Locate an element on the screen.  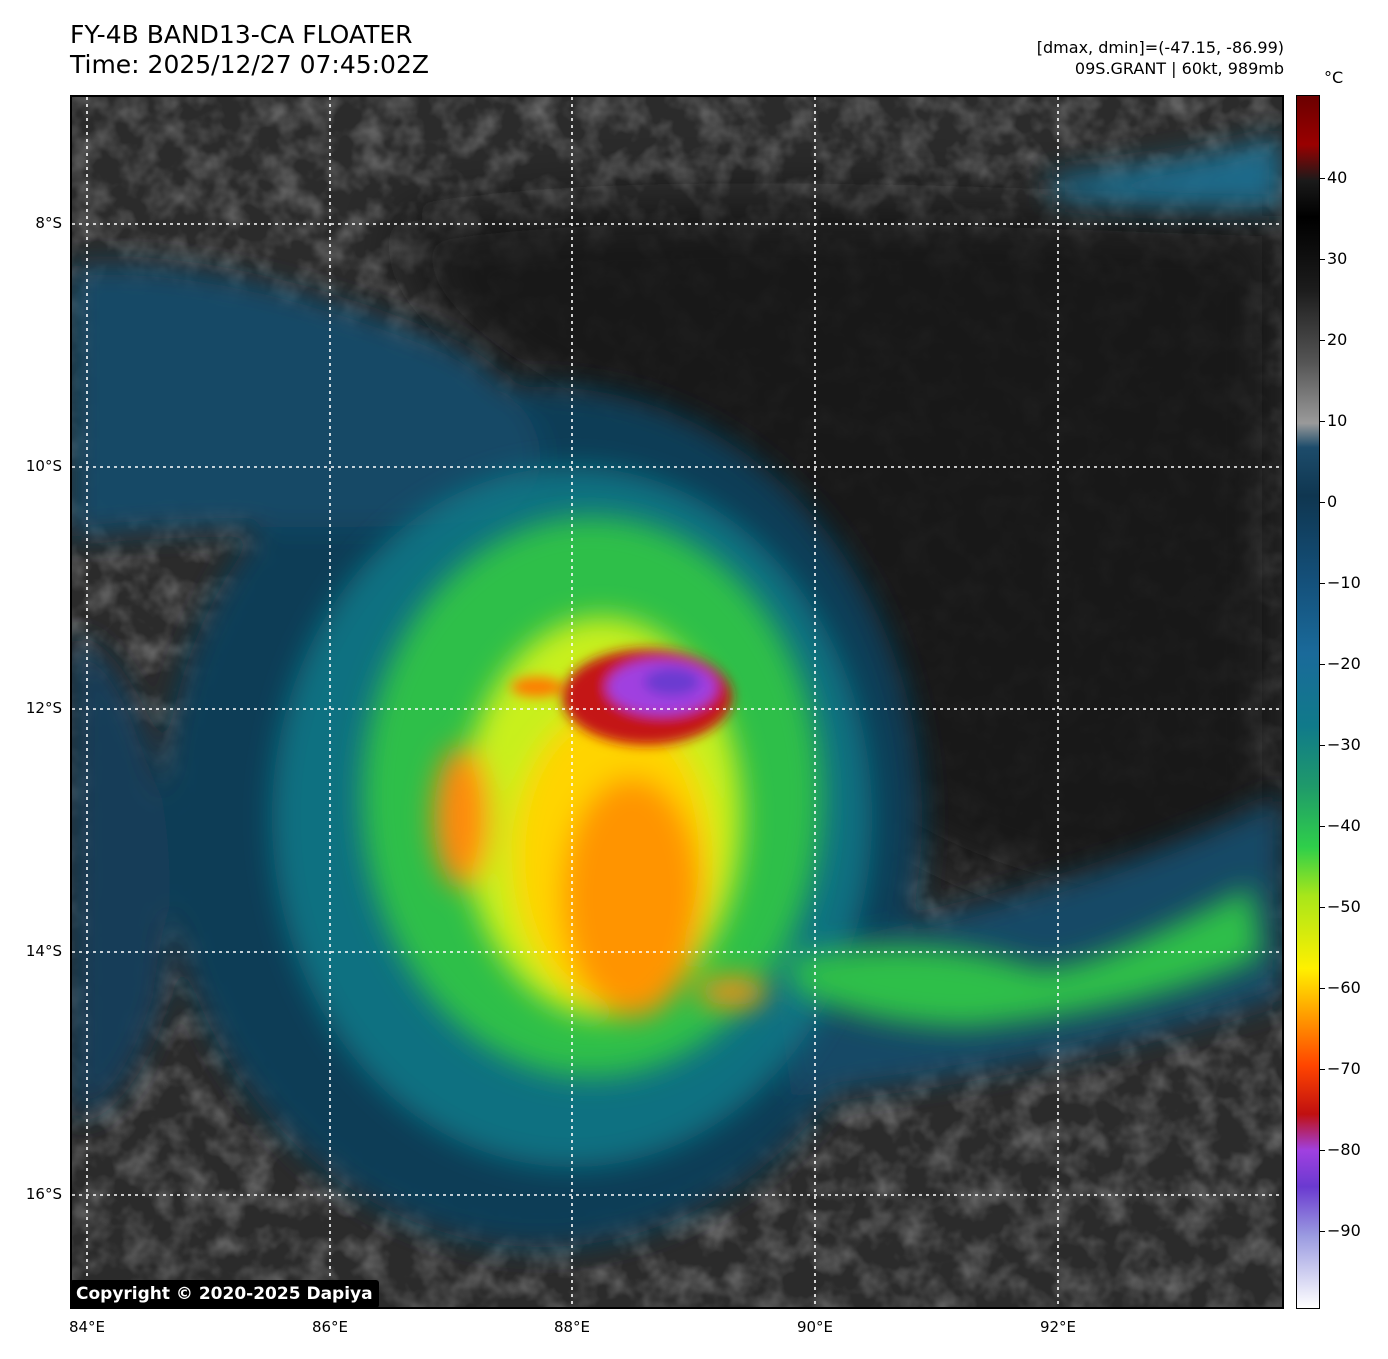
dmax-dmin-readout: [dmax, dmin]=(-47.15, -86.99) is located at coordinates (1160, 47).